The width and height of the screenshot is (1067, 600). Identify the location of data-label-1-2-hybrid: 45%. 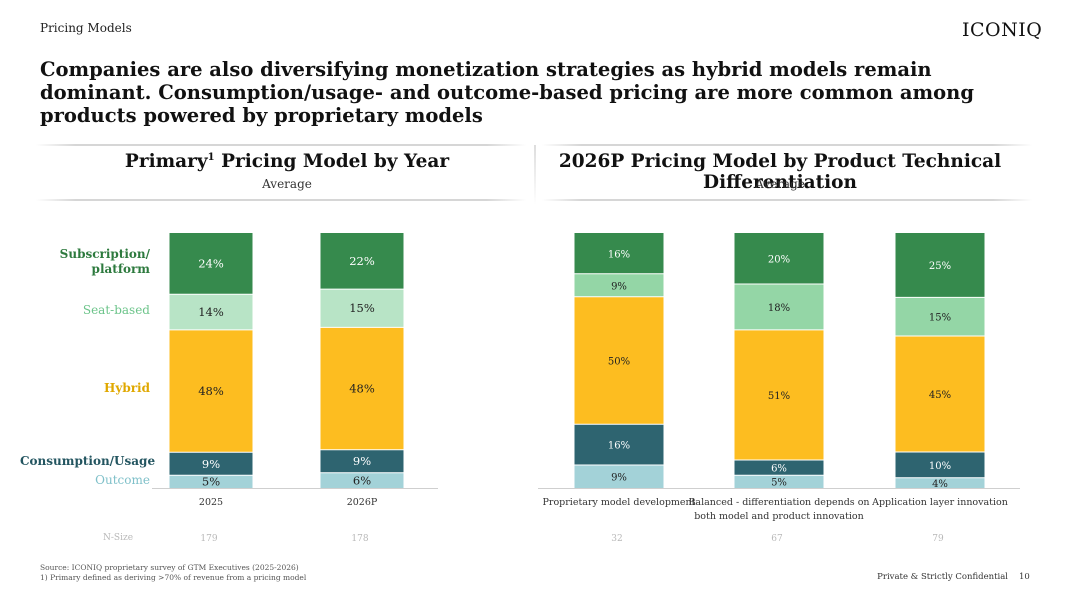
(940, 395).